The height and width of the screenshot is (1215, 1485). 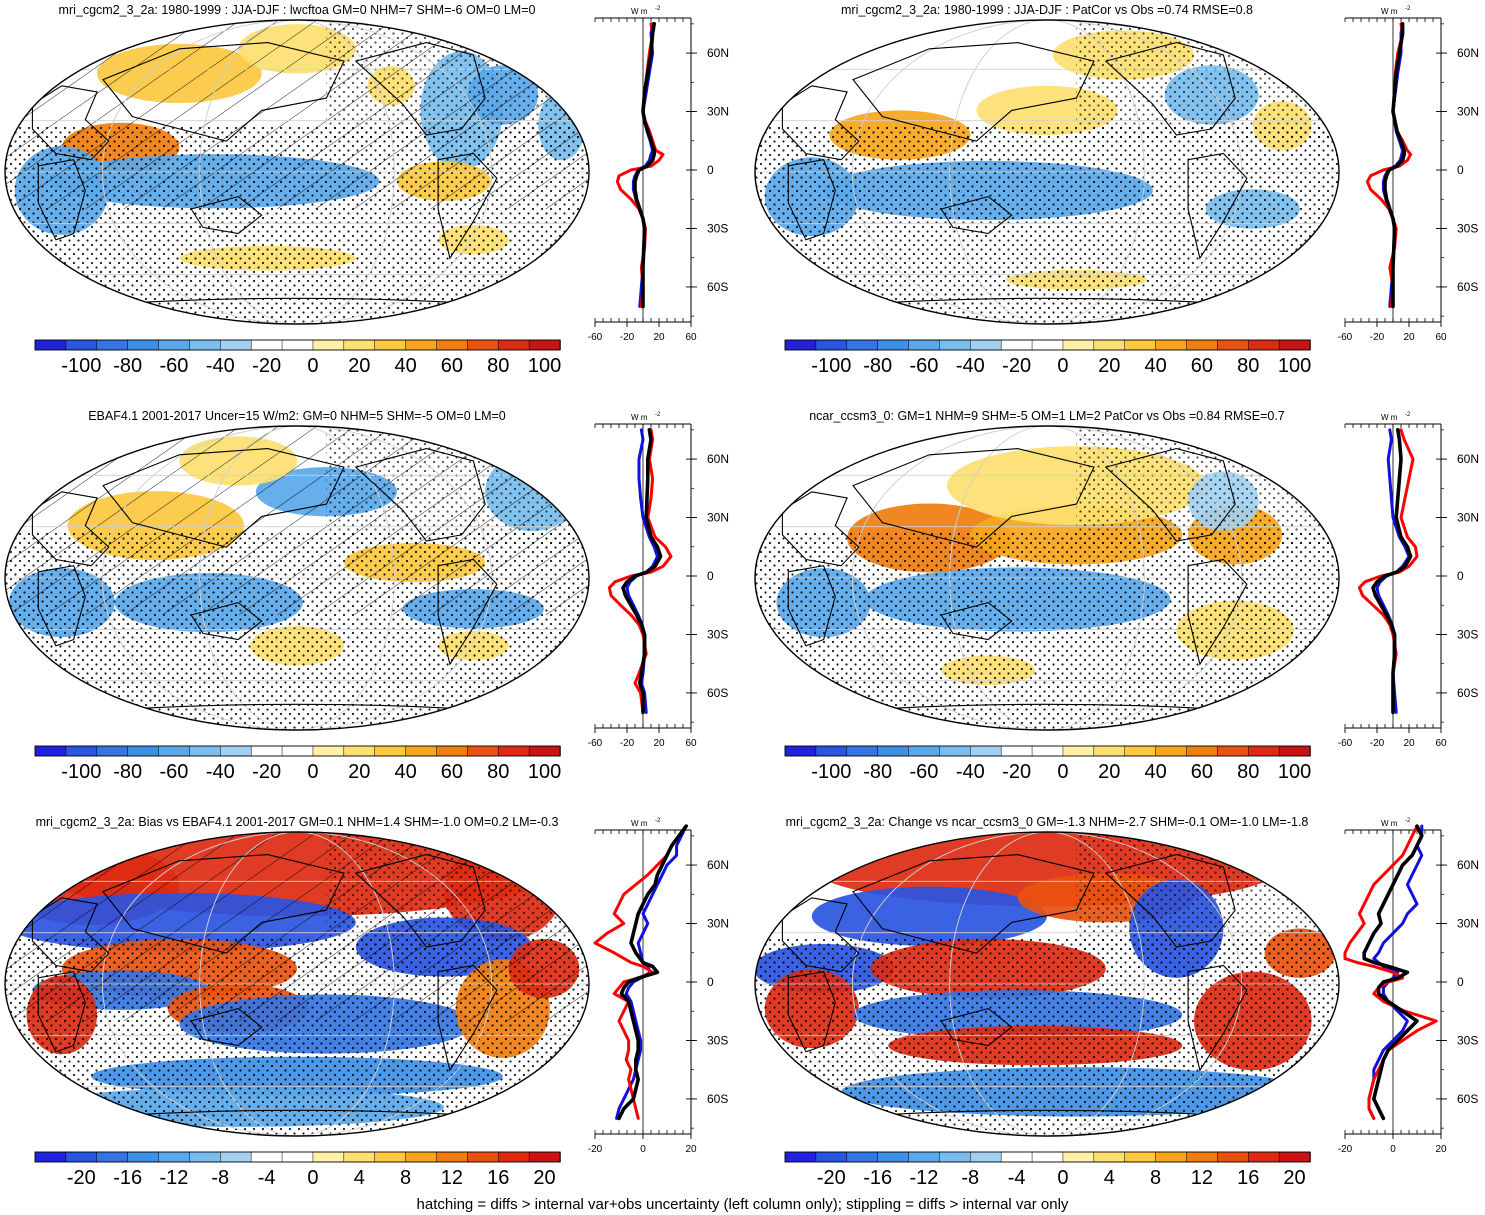 I want to click on profile-x-tick-label: 20, so click(x=691, y=1149).